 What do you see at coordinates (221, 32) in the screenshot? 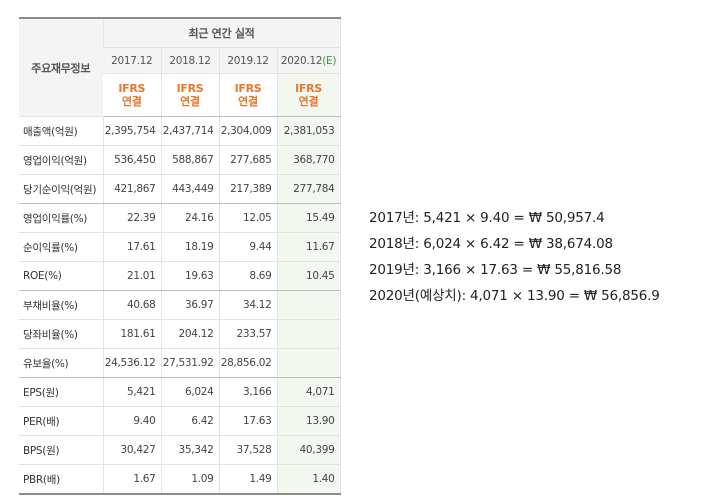
I see `header-group: 최근 연간 실적` at bounding box center [221, 32].